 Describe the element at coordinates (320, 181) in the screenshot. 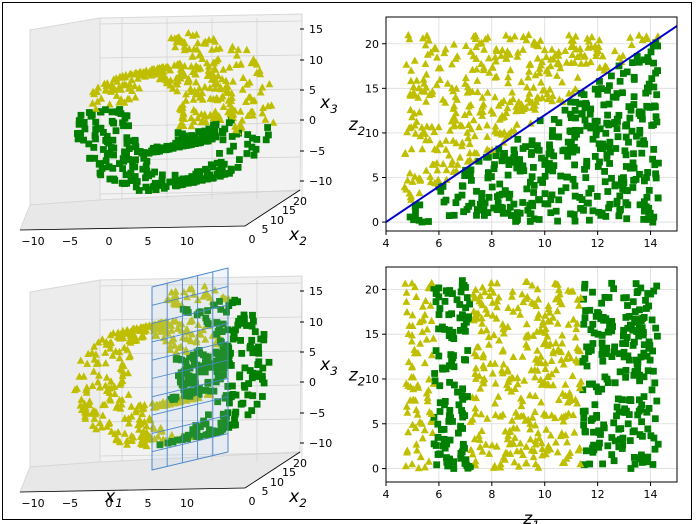

I see `z-tick-label: −10` at that location.